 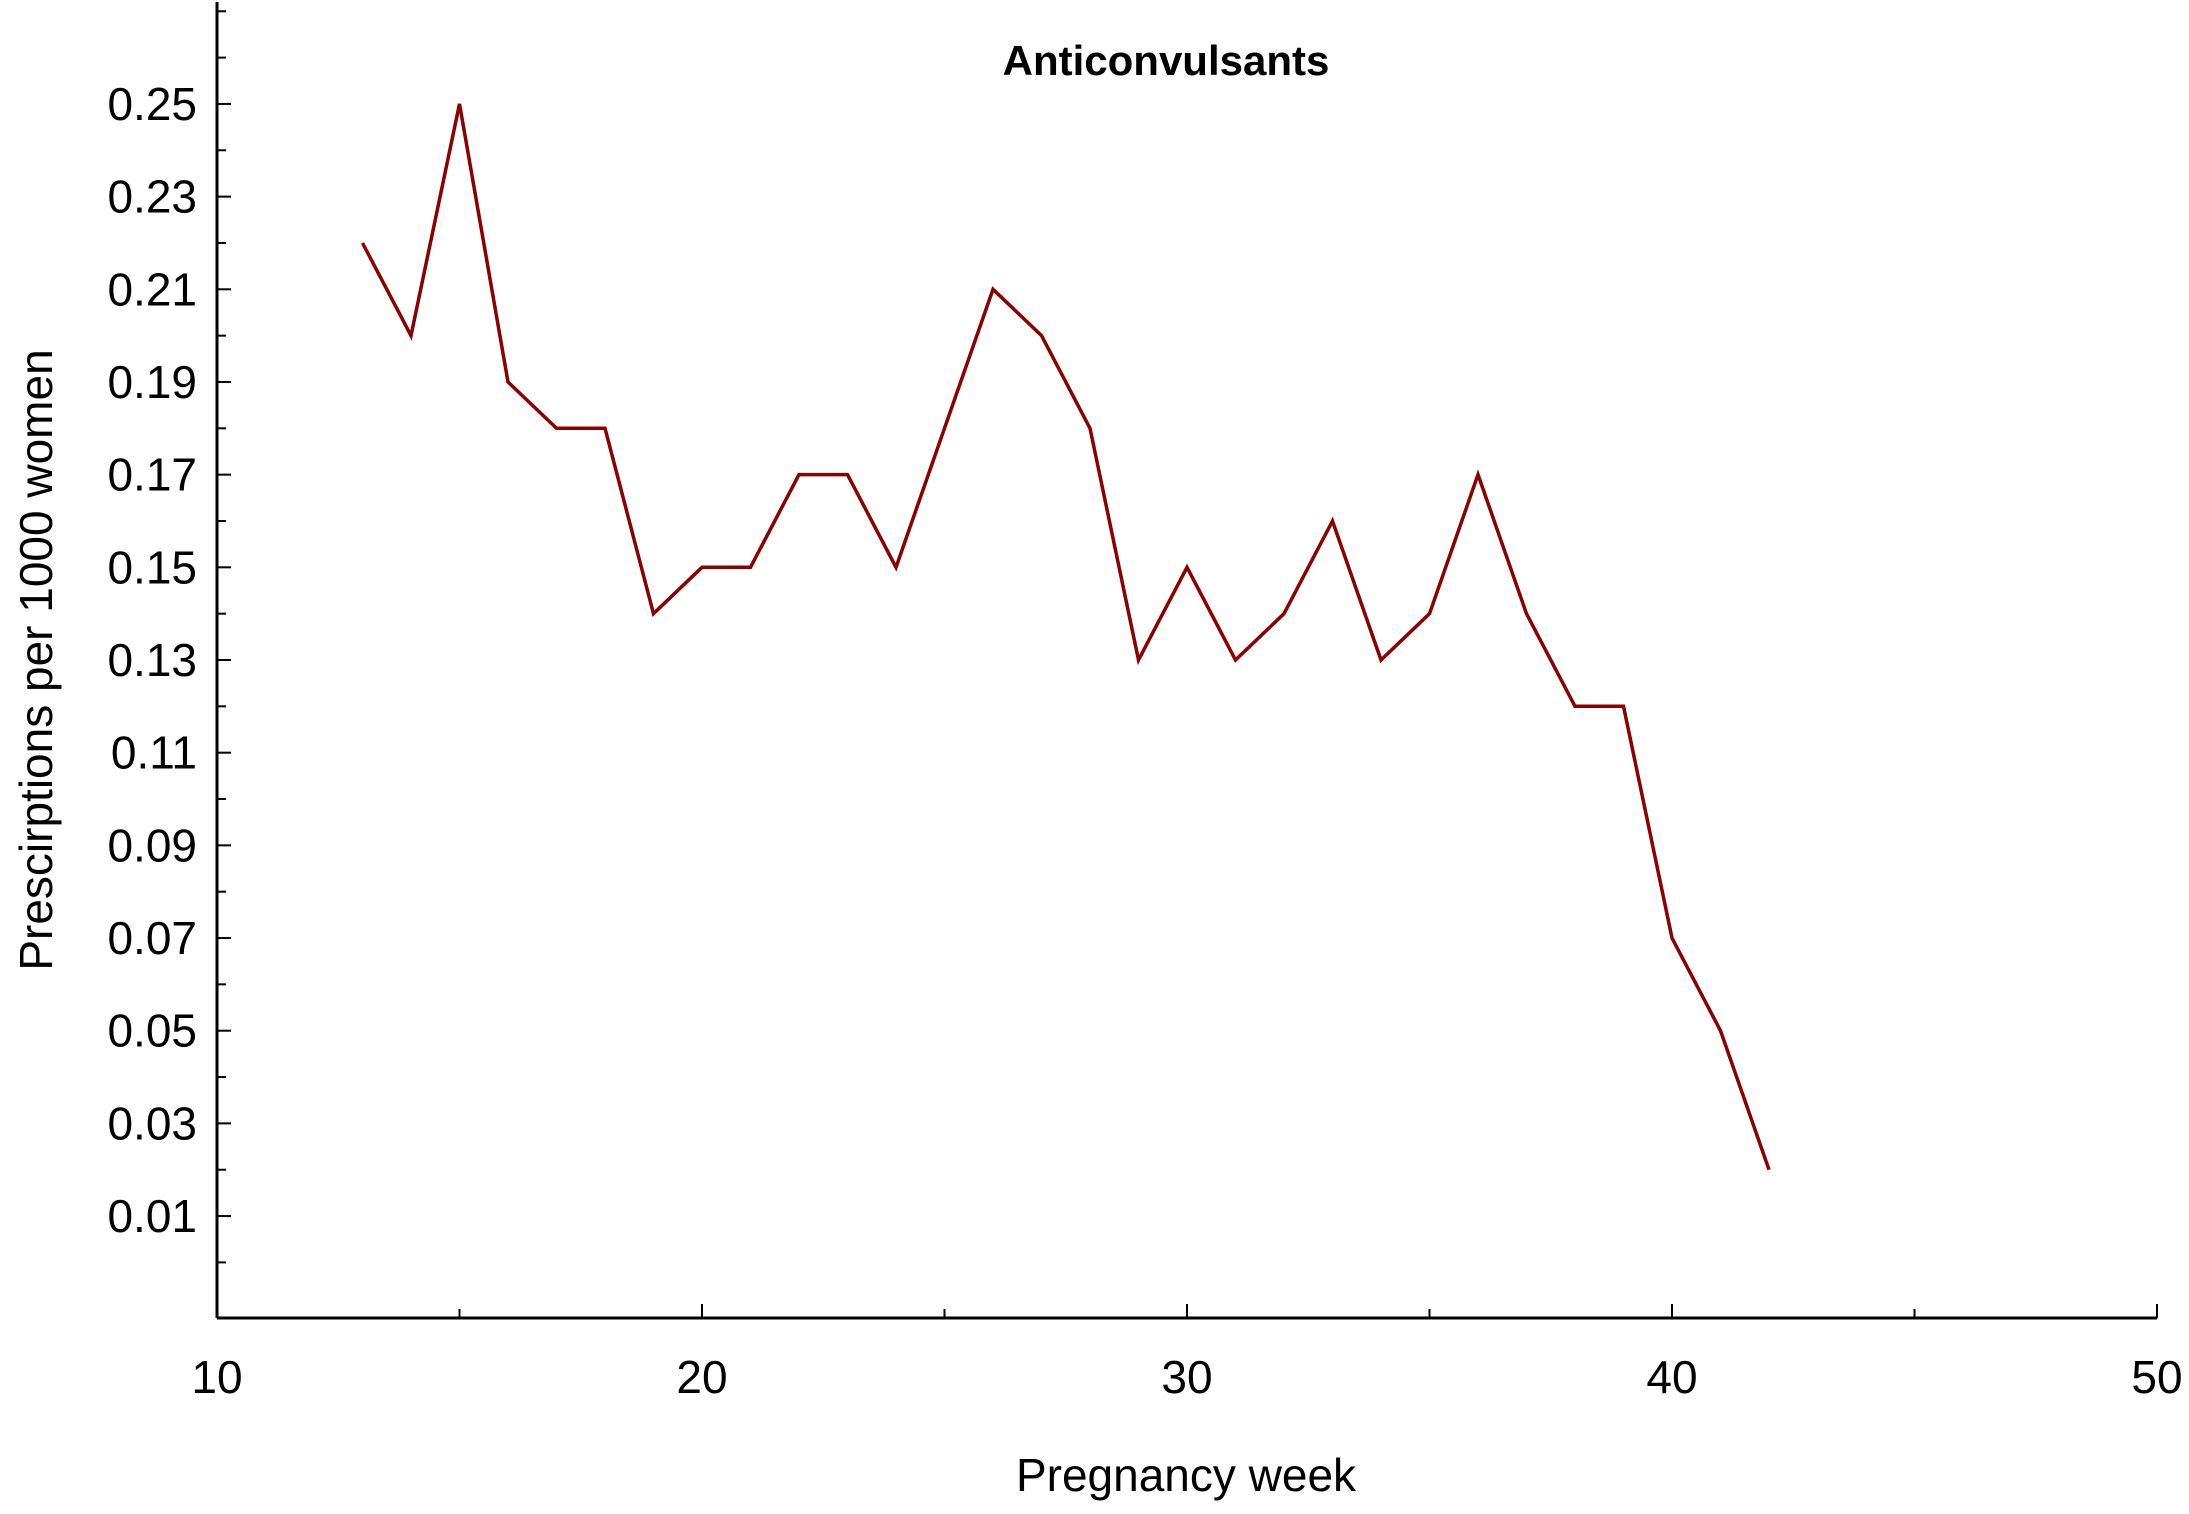 I want to click on y-tick-label: 0.15, so click(x=152, y=567).